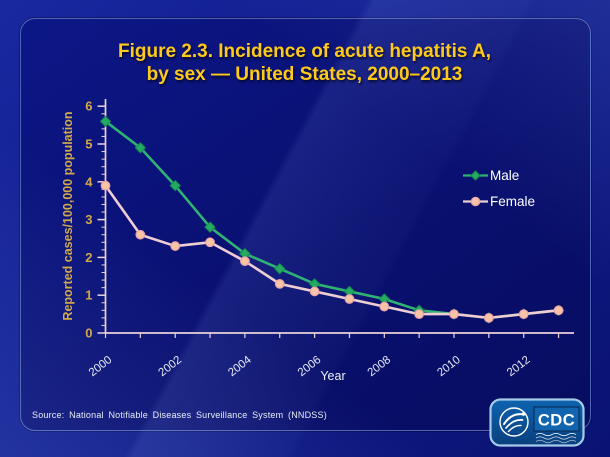 The image size is (610, 457). Describe the element at coordinates (556, 421) in the screenshot. I see `cdc-letters: CDC` at that location.